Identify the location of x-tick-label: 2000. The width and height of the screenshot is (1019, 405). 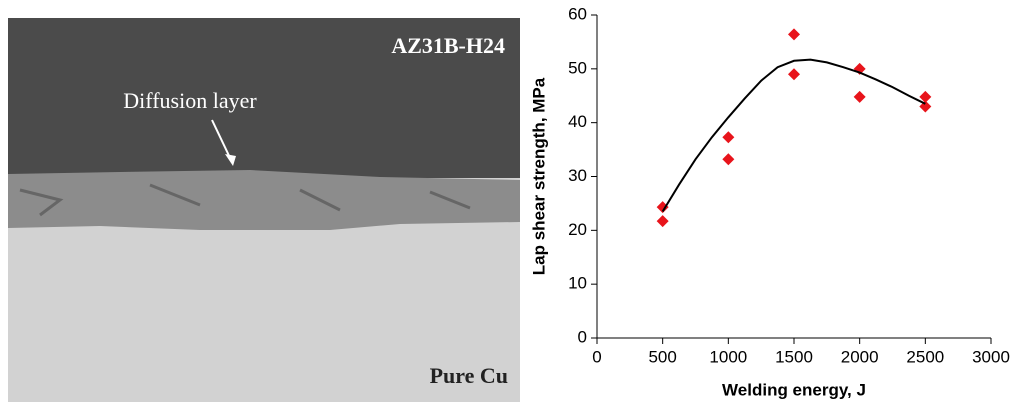
(860, 356).